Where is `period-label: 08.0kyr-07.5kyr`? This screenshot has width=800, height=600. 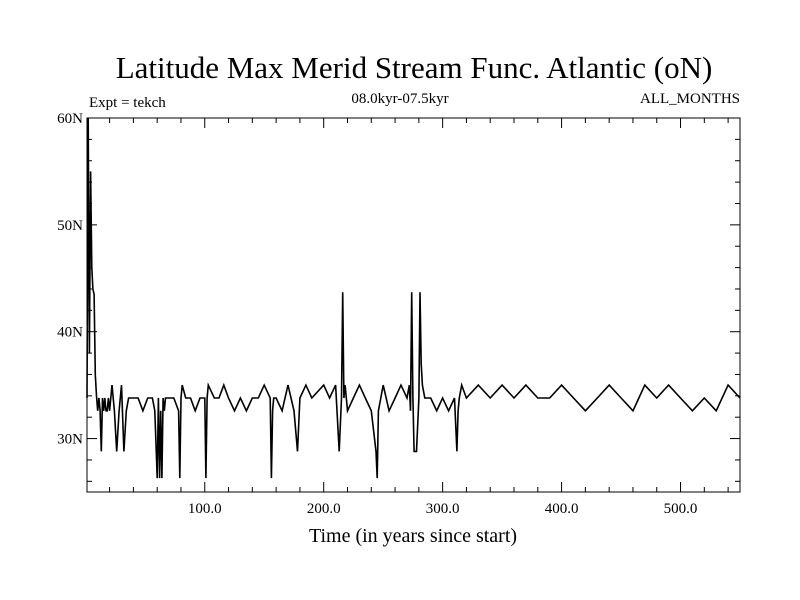 period-label: 08.0kyr-07.5kyr is located at coordinates (399, 99).